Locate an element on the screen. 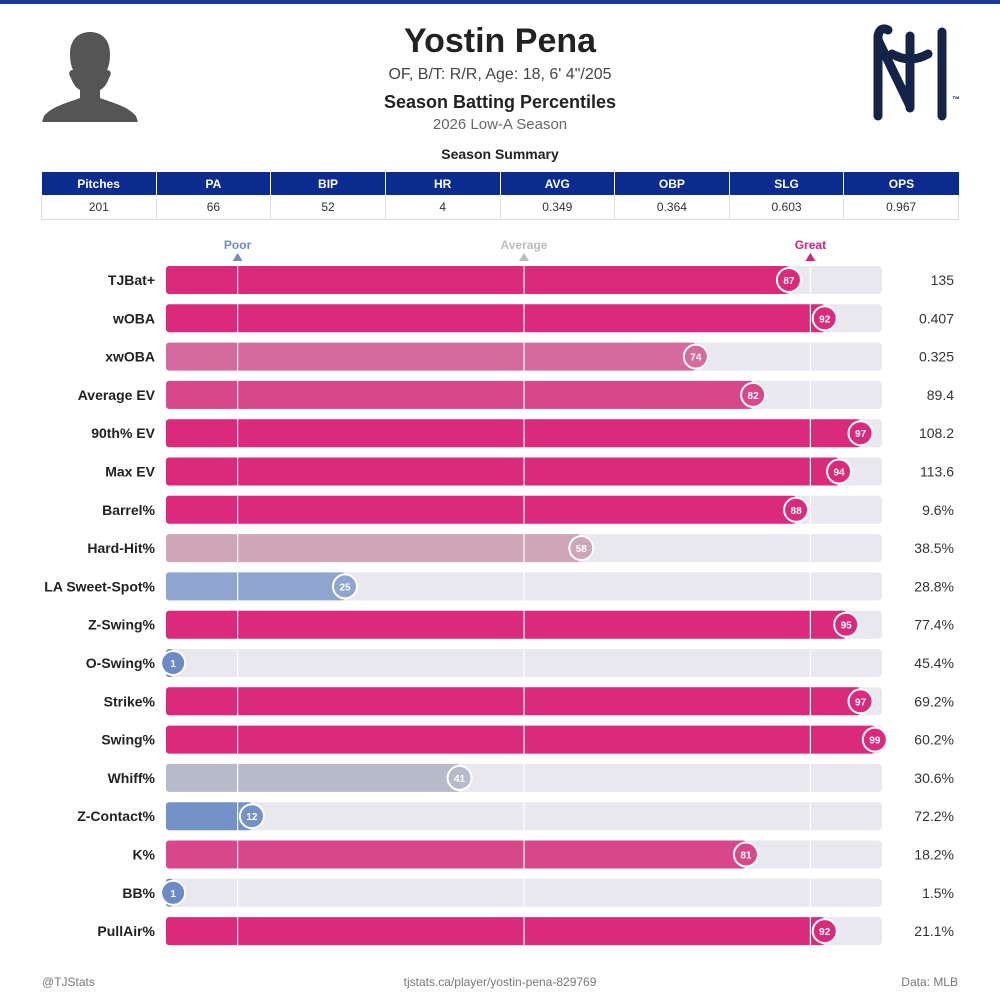 The image size is (1000, 1000). summary-header-cell: OPS is located at coordinates (901, 183).